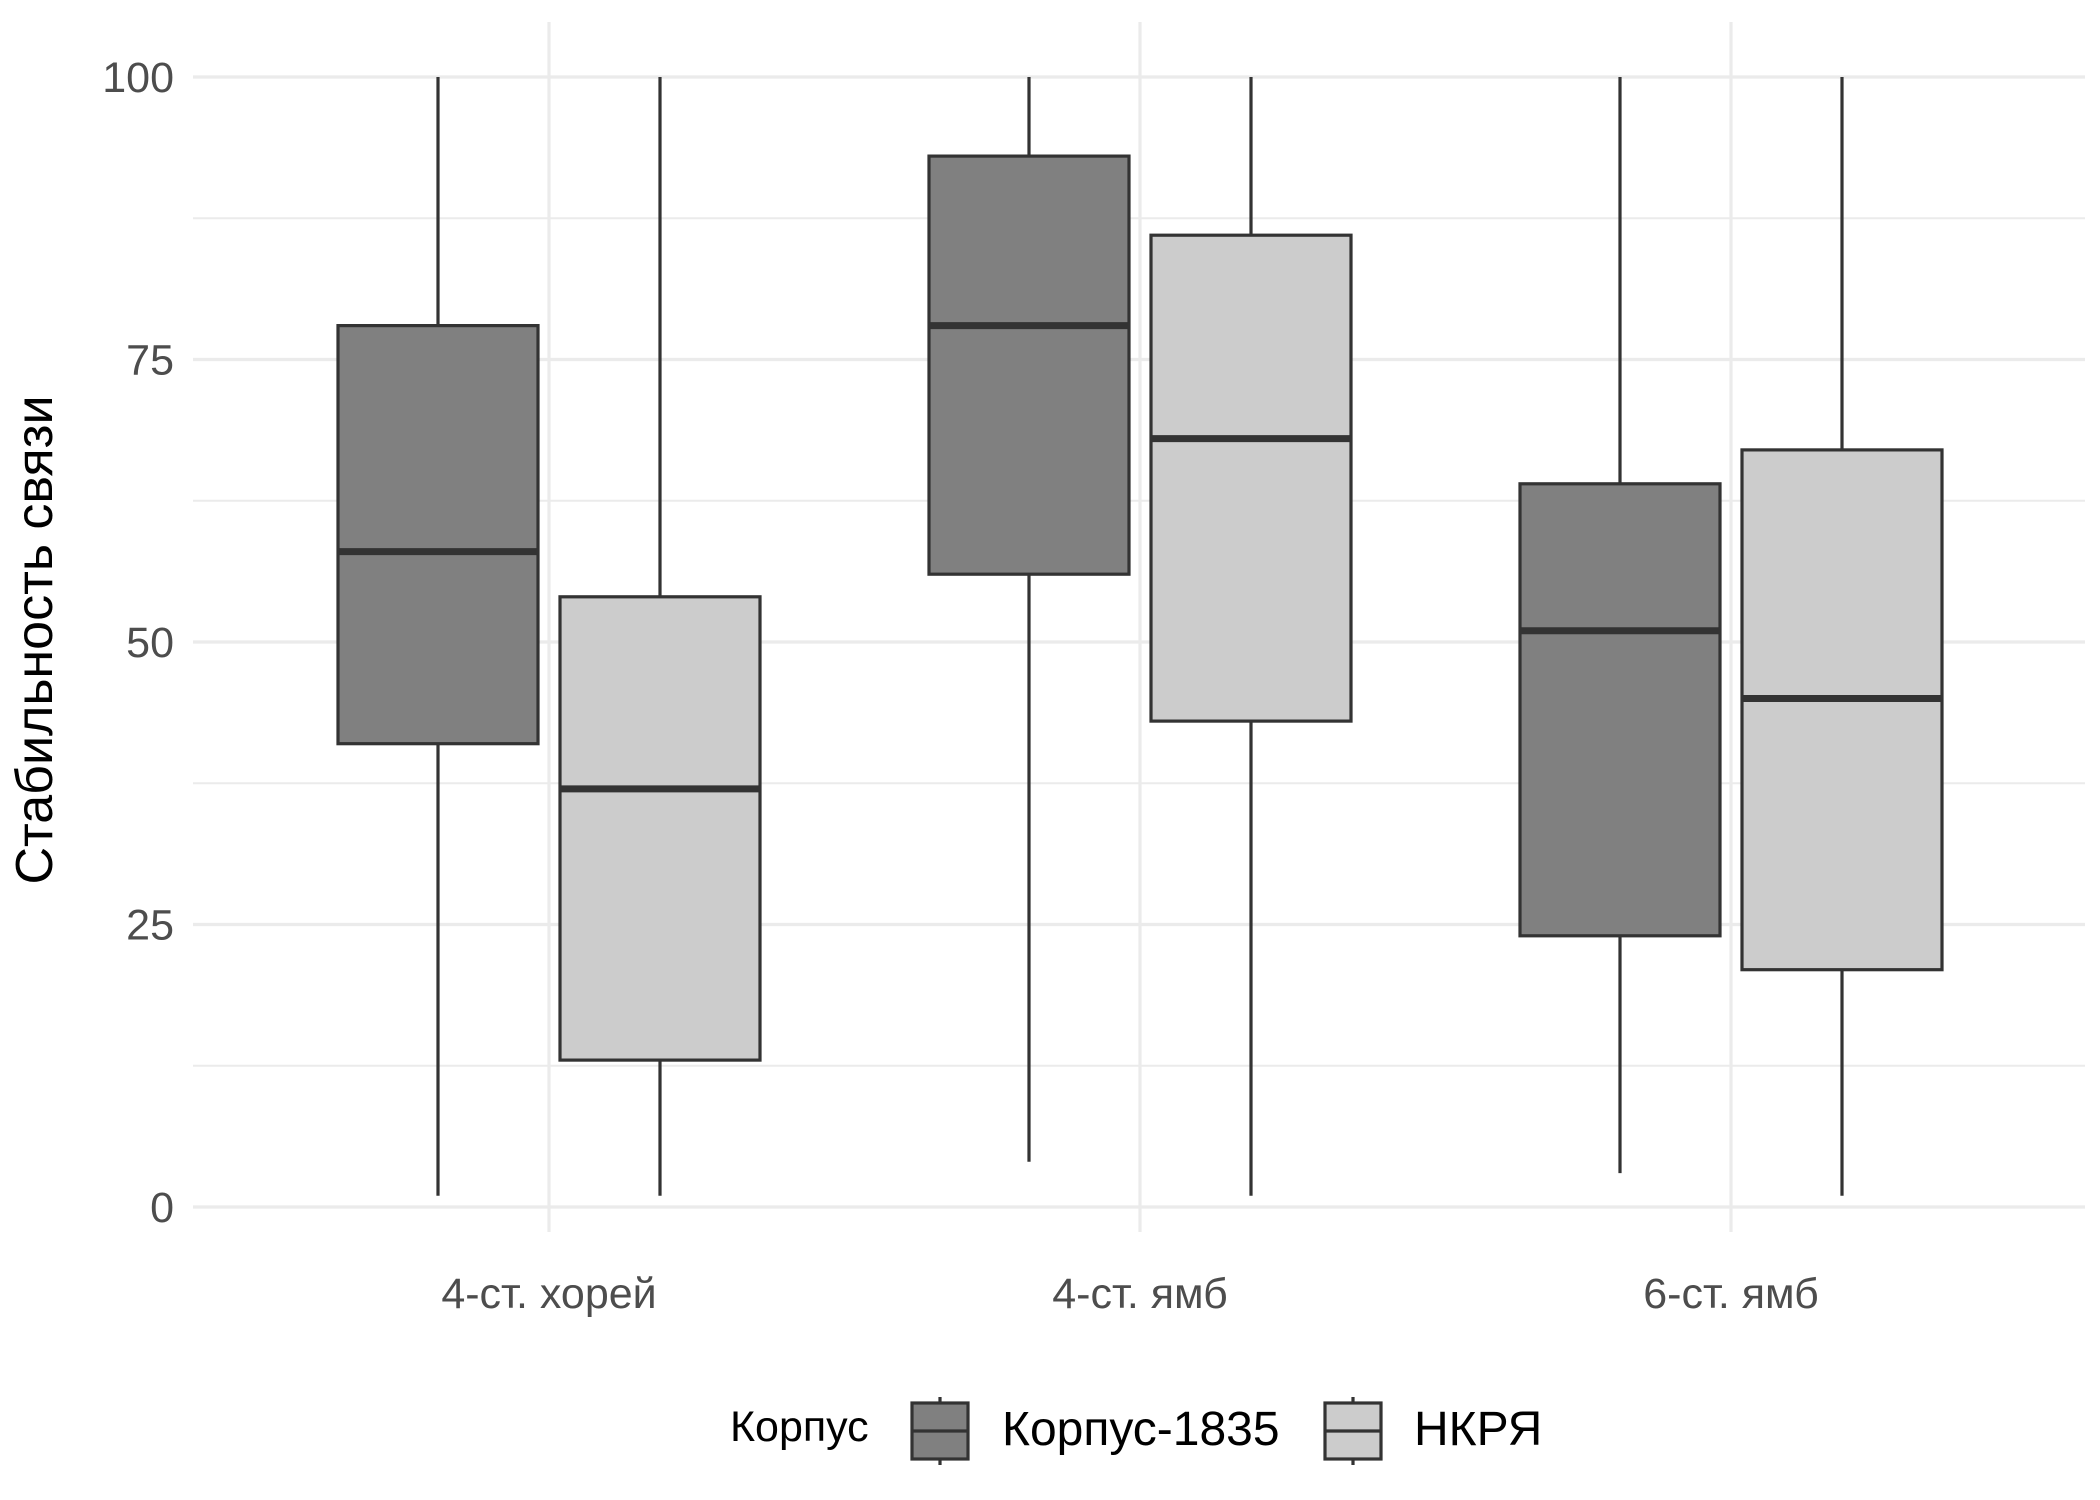 This screenshot has height=1500, width=2100. Describe the element at coordinates (548, 1294) in the screenshot. I see `x-tick-label: 4-ст. хорей` at that location.